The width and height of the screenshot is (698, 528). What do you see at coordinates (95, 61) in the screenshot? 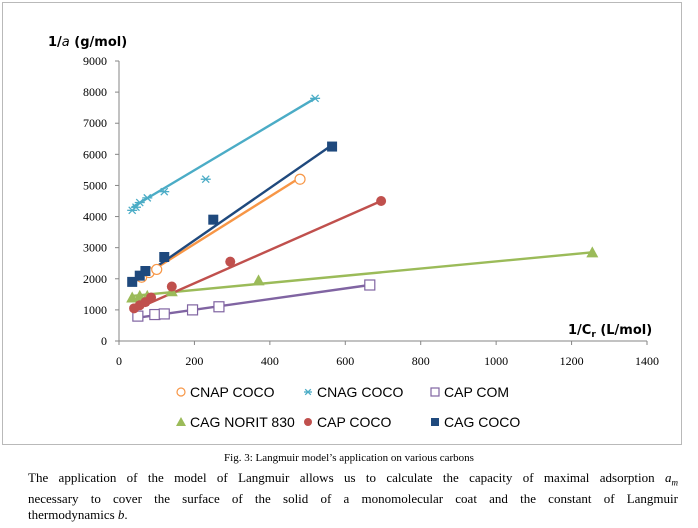
I see `y-tick-label: 9000` at bounding box center [95, 61].